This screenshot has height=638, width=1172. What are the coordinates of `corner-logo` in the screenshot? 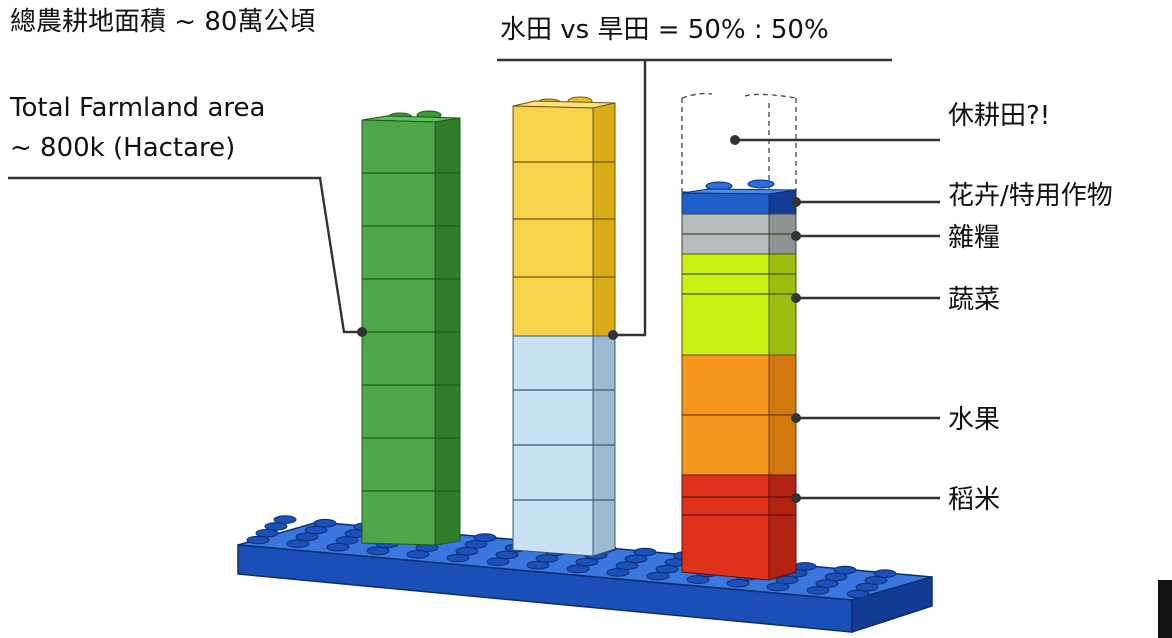 It's located at (1165, 609).